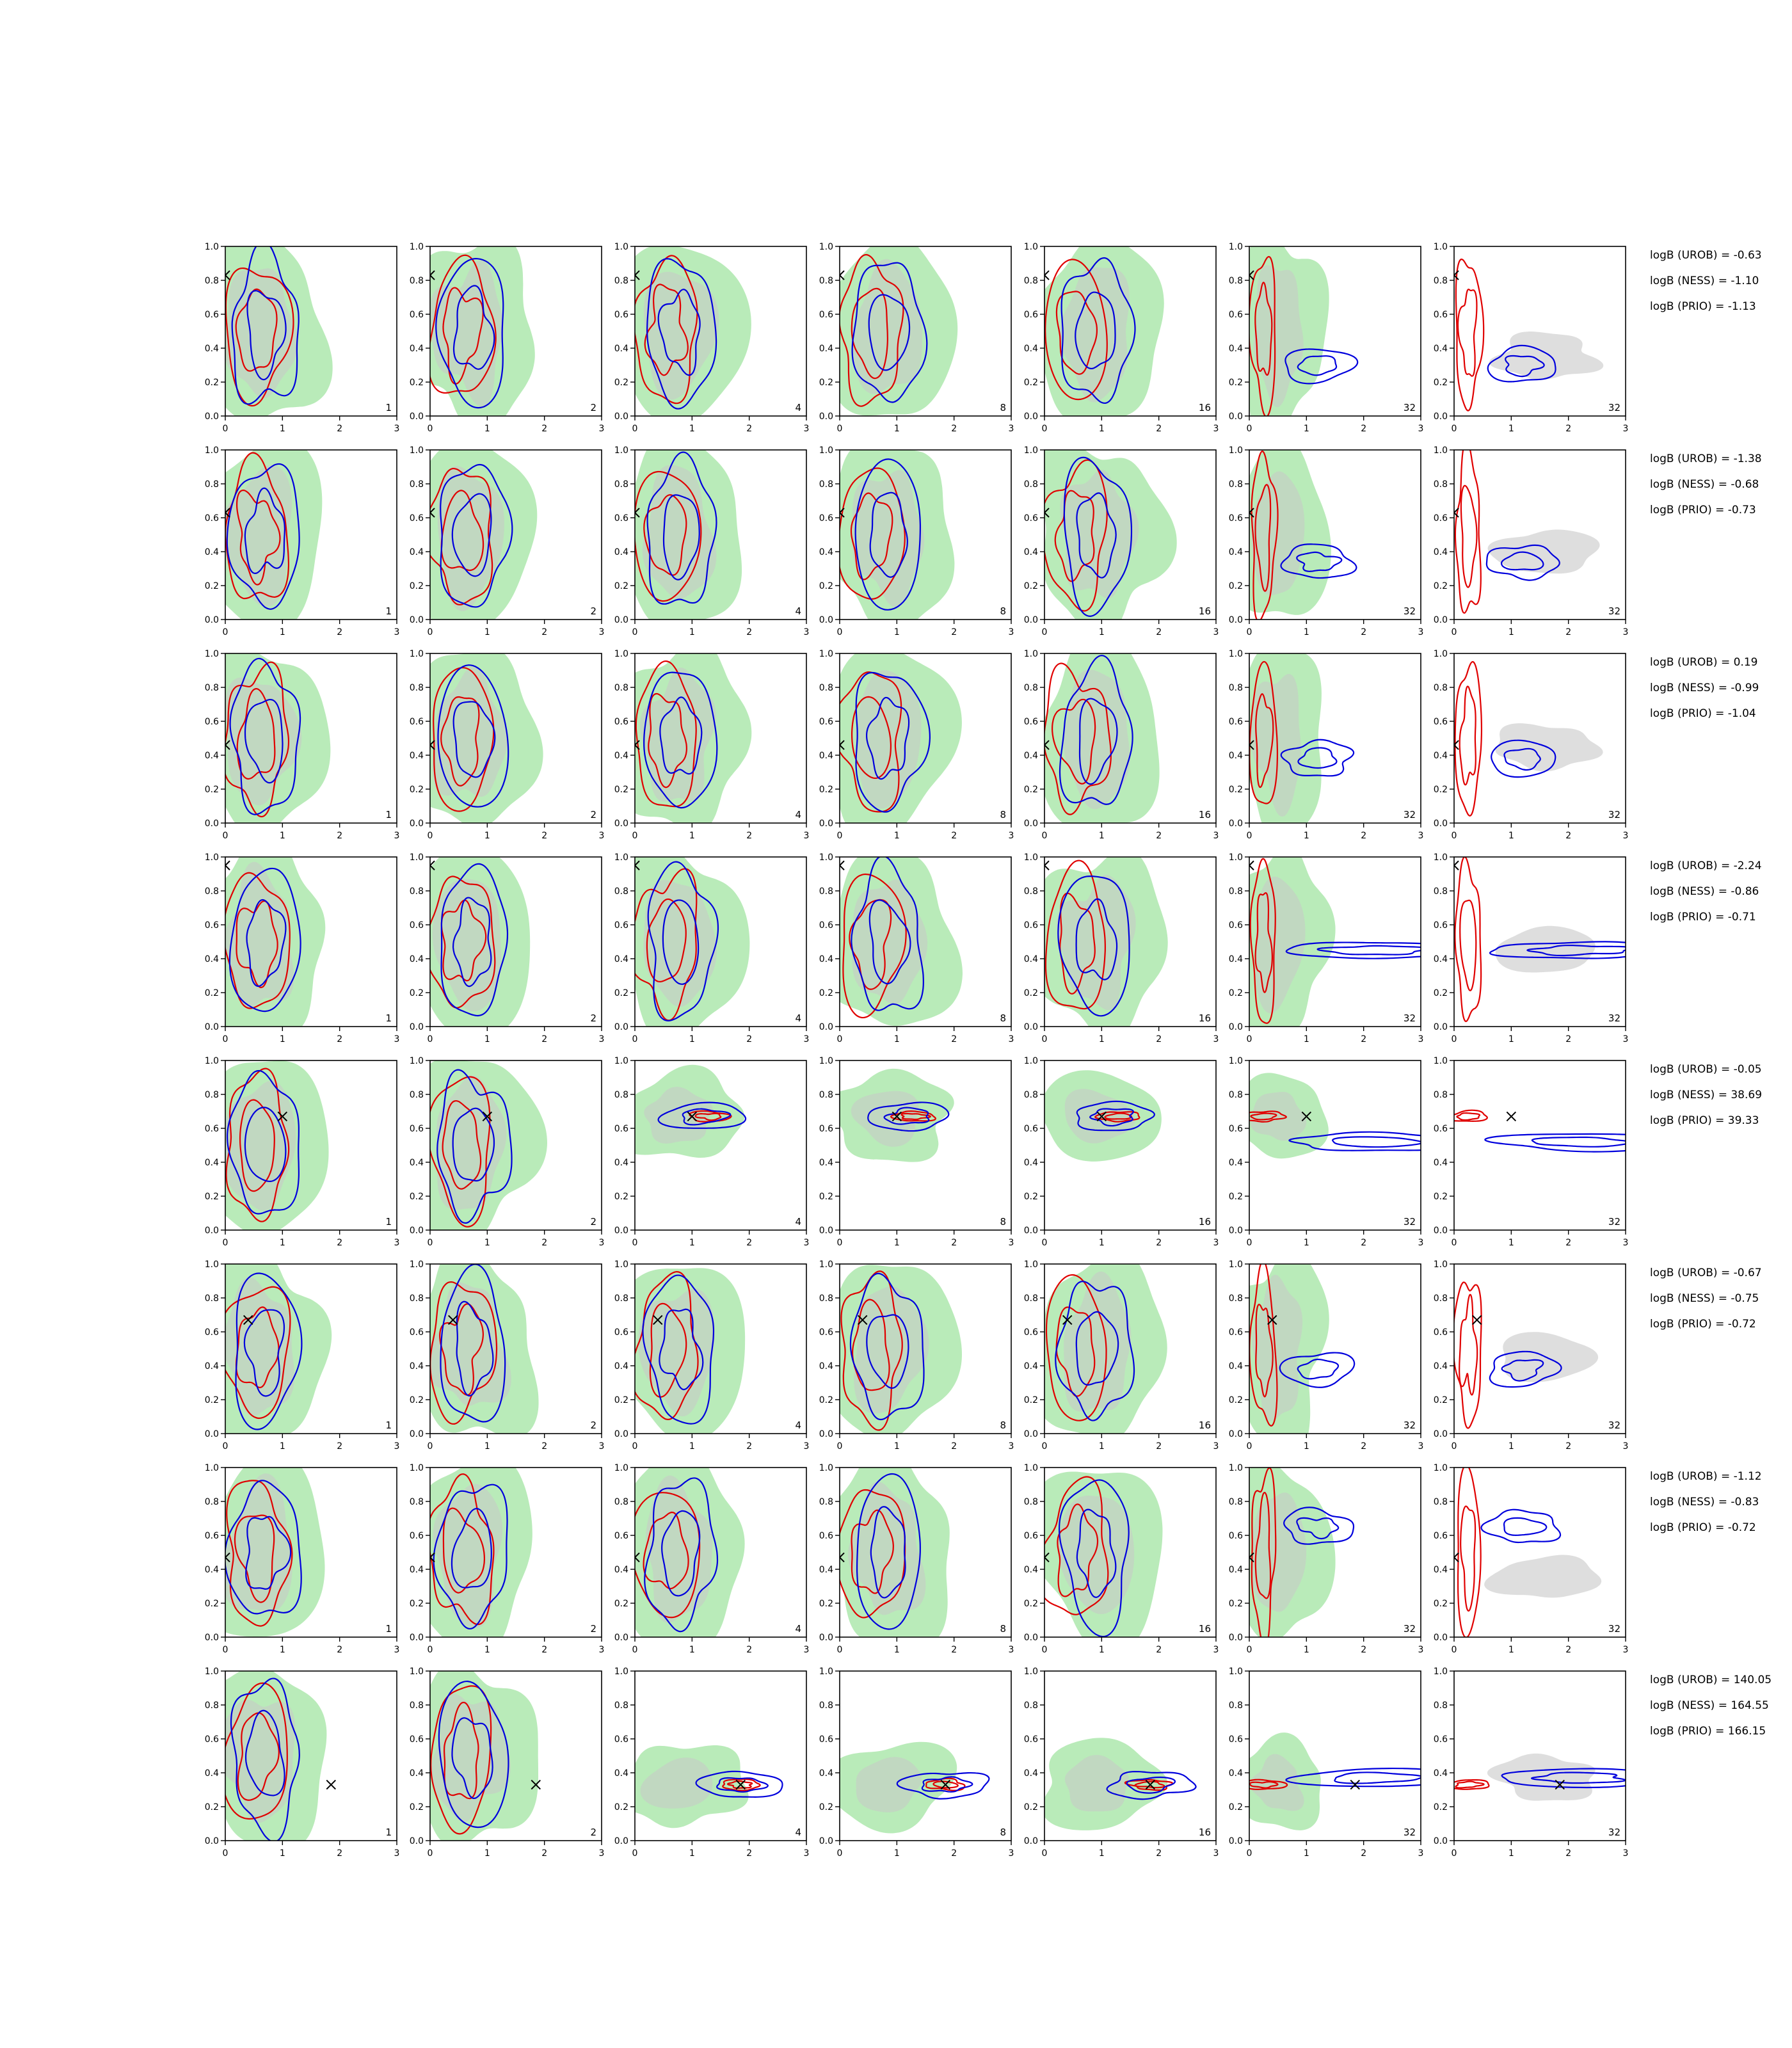 The height and width of the screenshot is (2048, 1792). Describe the element at coordinates (826, 1332) in the screenshot. I see `y-tick-label: 0.6` at that location.